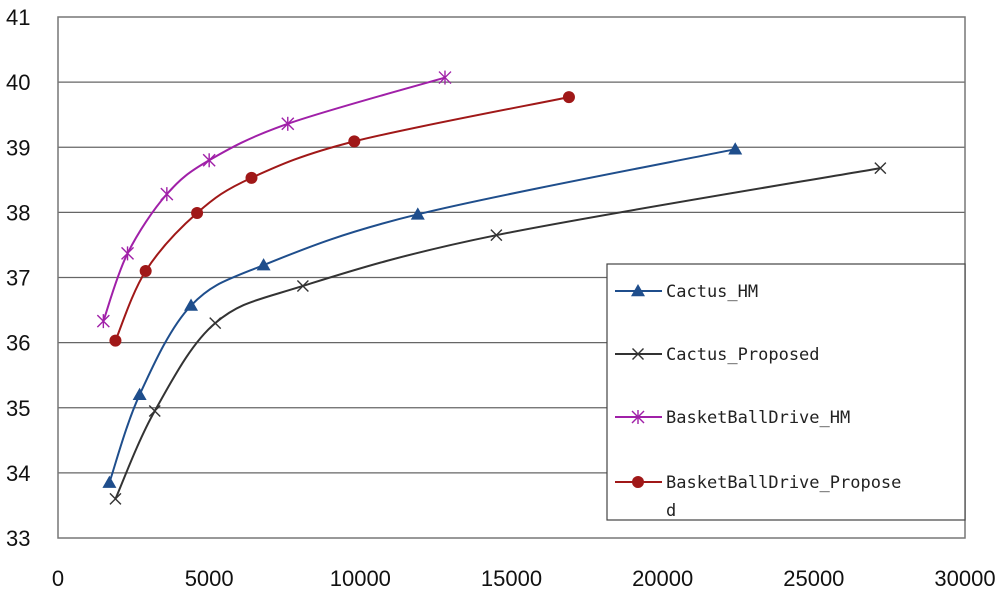  What do you see at coordinates (662, 578) in the screenshot?
I see `x-tick-label: 20000` at bounding box center [662, 578].